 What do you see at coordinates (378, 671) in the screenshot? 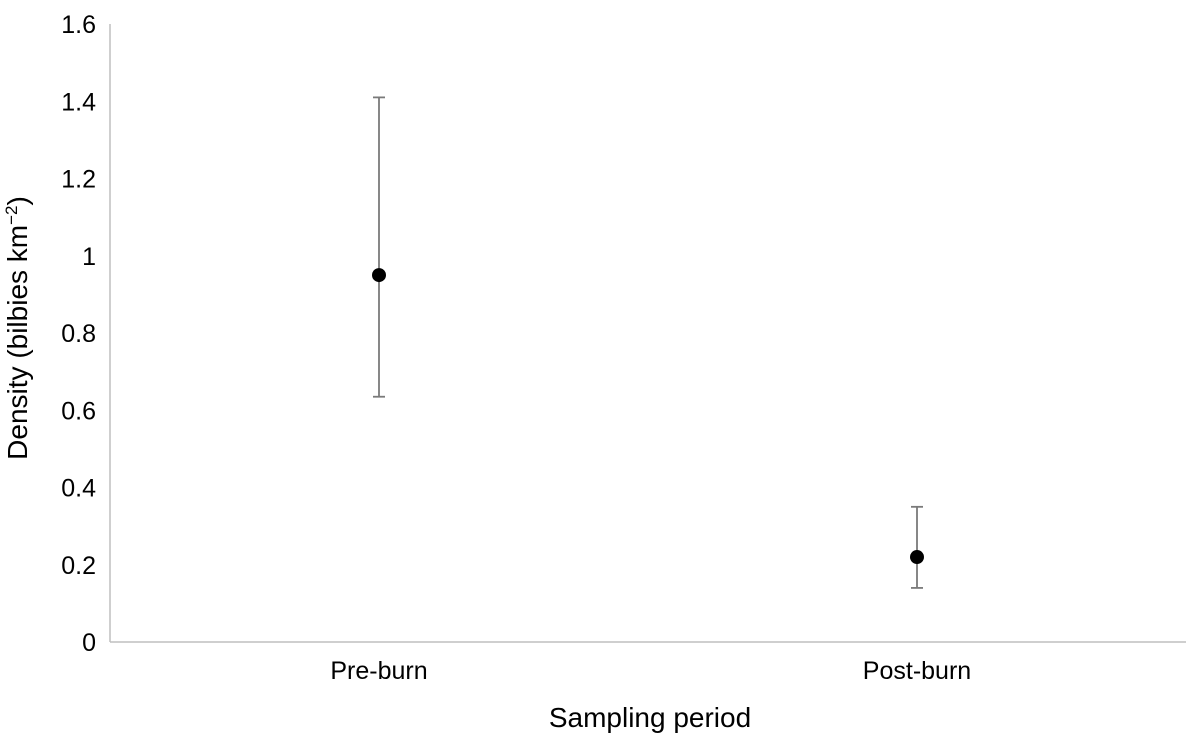
I see `x-tick-label: Pre-burn` at bounding box center [378, 671].